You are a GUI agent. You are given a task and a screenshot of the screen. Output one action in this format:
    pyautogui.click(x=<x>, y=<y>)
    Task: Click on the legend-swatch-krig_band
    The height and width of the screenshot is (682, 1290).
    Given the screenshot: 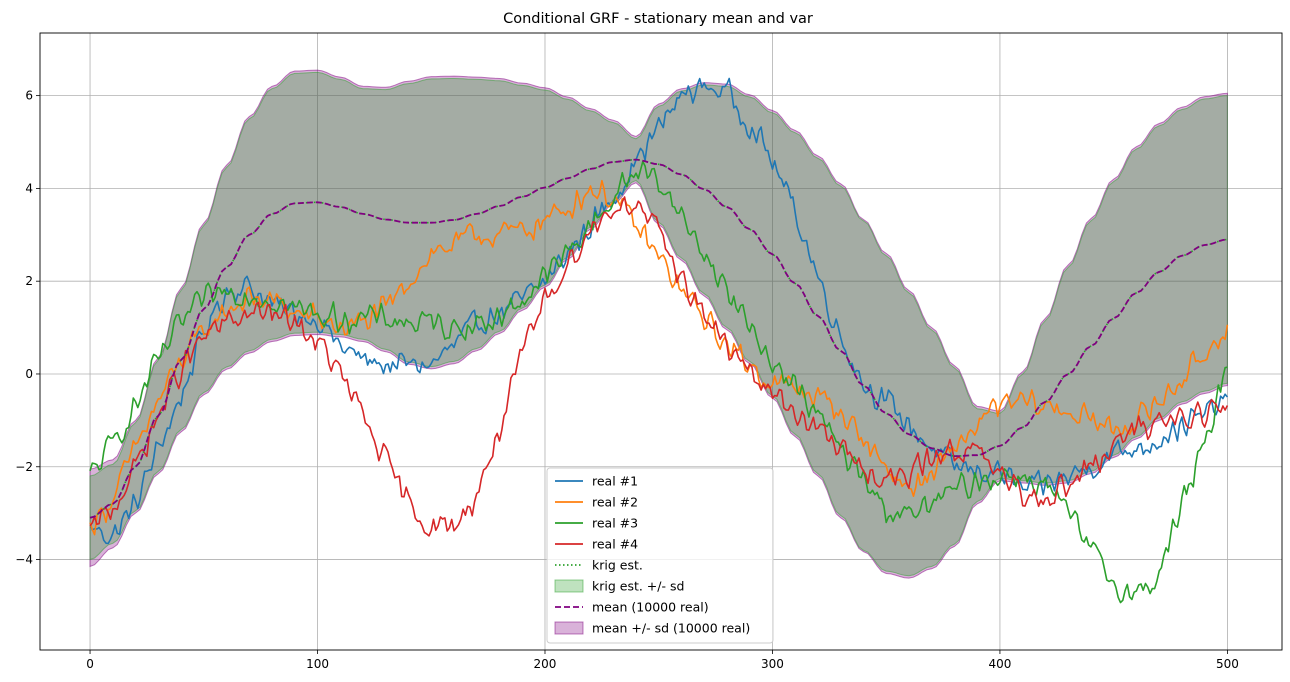 What is the action you would take?
    pyautogui.click(x=569, y=586)
    